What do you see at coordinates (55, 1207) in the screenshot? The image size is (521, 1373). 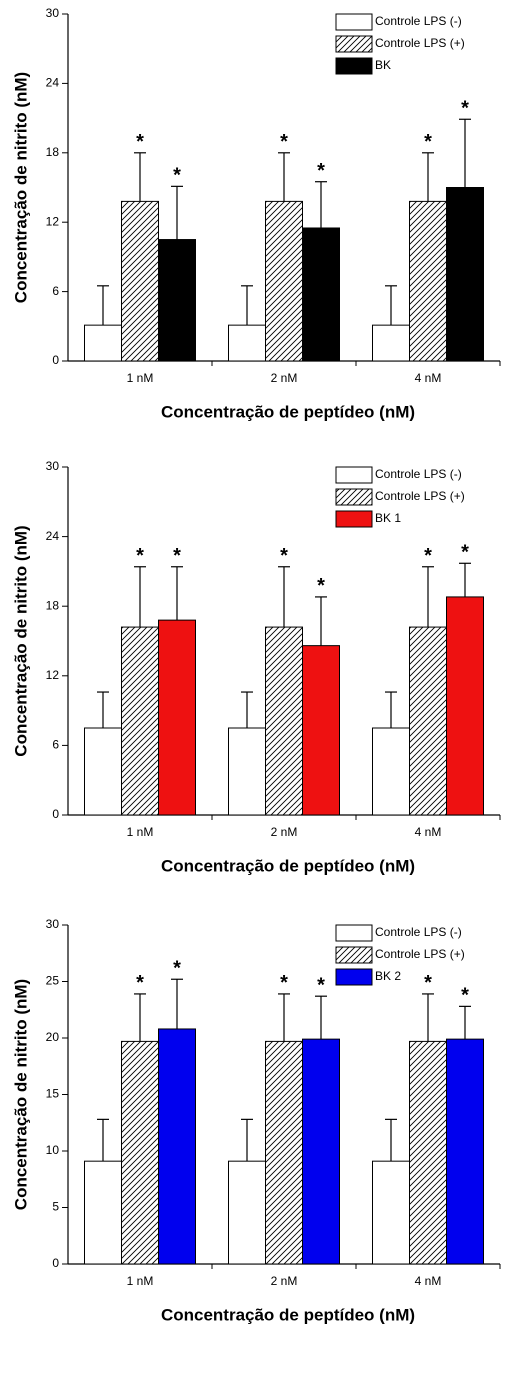 I see `y-tick-label: 5` at bounding box center [55, 1207].